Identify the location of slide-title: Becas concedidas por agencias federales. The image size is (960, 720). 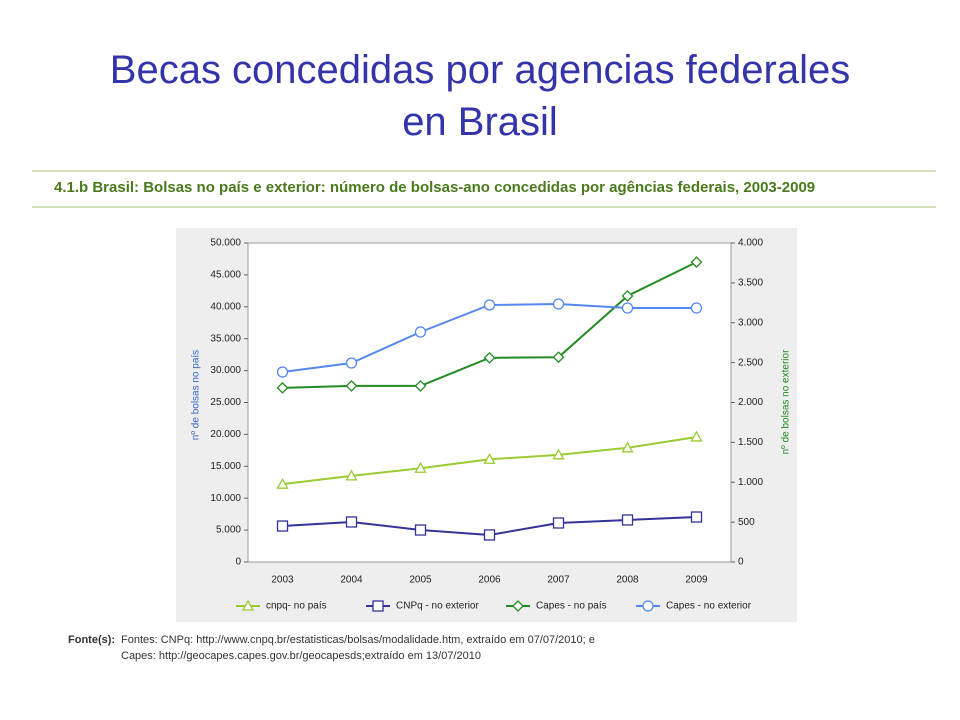
(480, 70).